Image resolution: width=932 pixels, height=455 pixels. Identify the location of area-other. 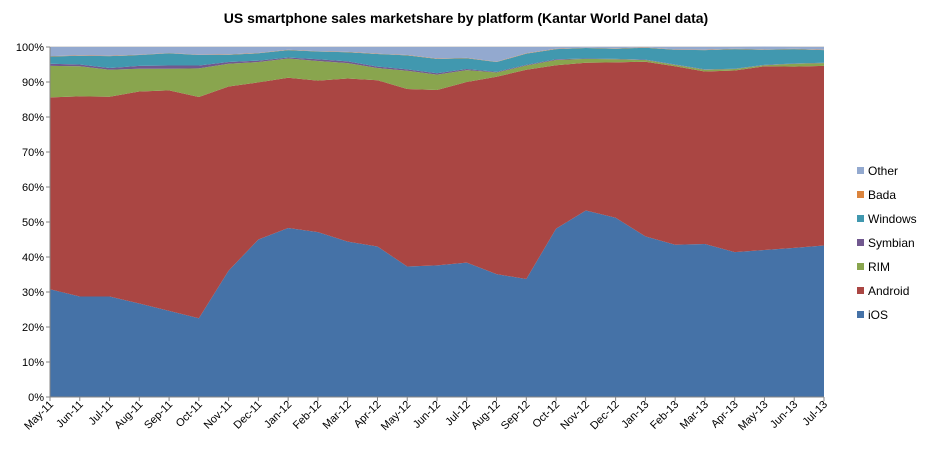
(437, 54).